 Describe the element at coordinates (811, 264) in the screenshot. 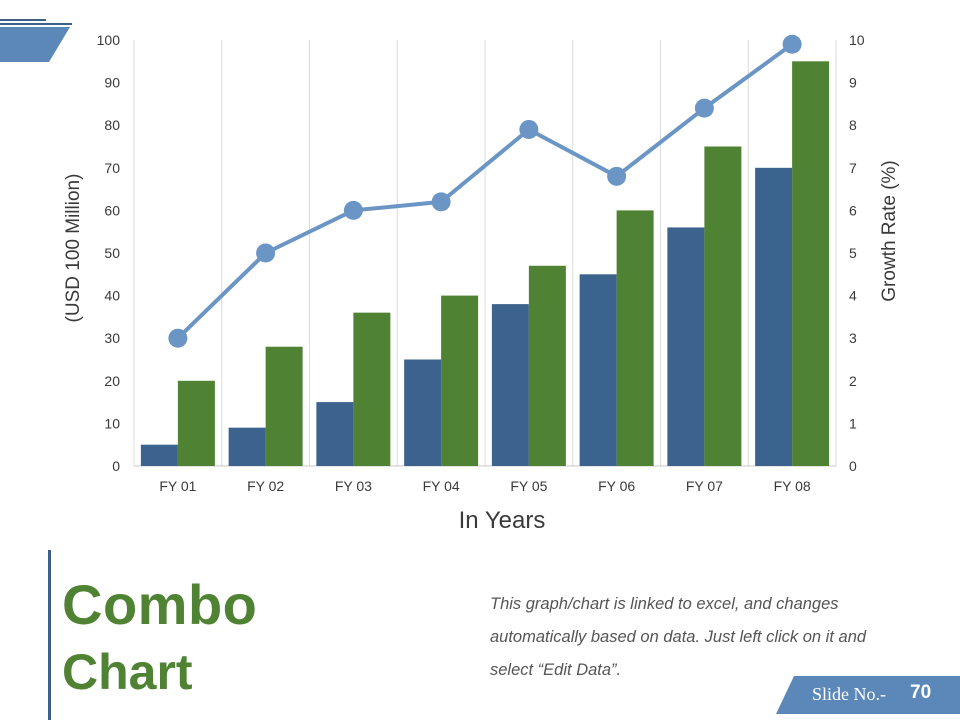

I see `bar-series2-fy08` at that location.